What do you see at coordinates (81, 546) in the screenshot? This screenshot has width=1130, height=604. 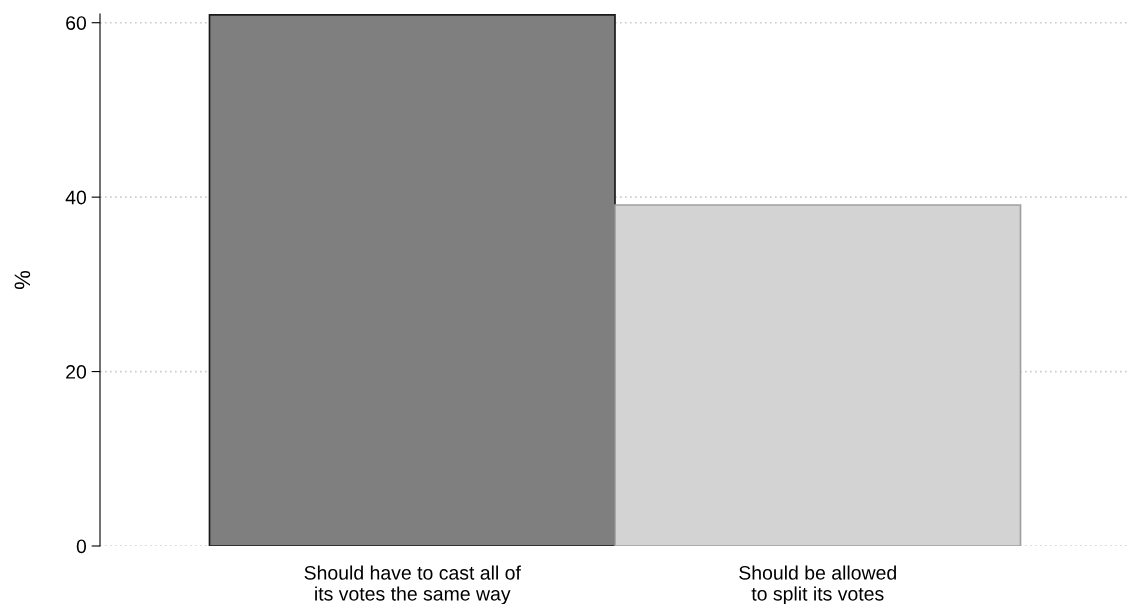 I see `y-tick-label: 0` at bounding box center [81, 546].